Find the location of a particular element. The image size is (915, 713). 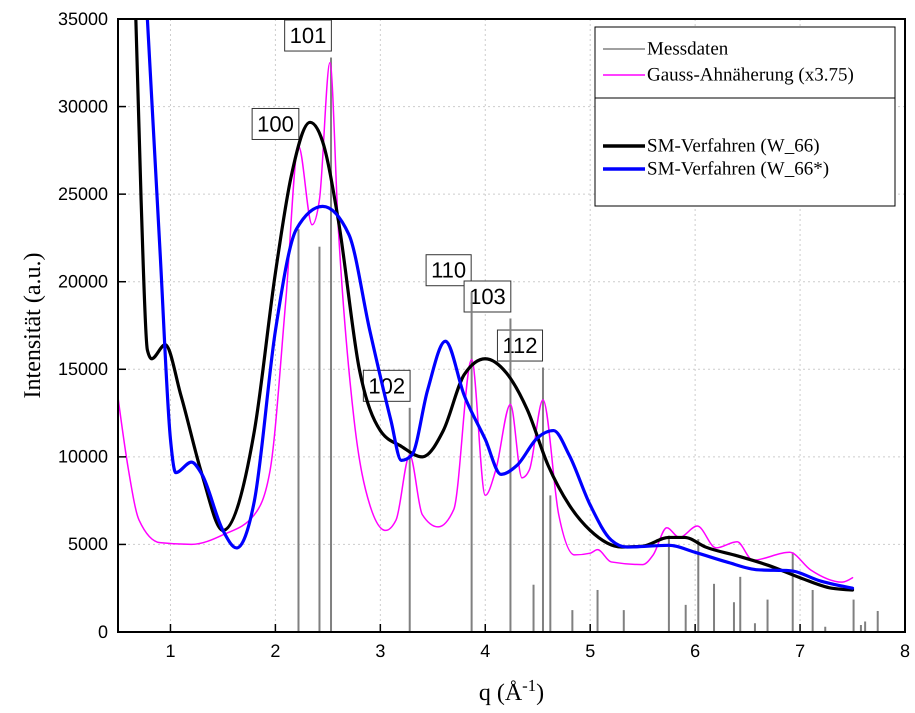

x-tick-label: 1 is located at coordinates (170, 650).